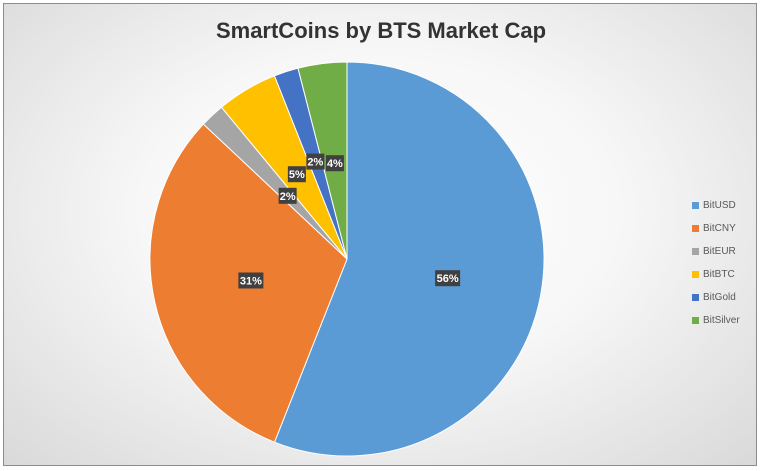  I want to click on legend-label: BitBTC, so click(719, 274).